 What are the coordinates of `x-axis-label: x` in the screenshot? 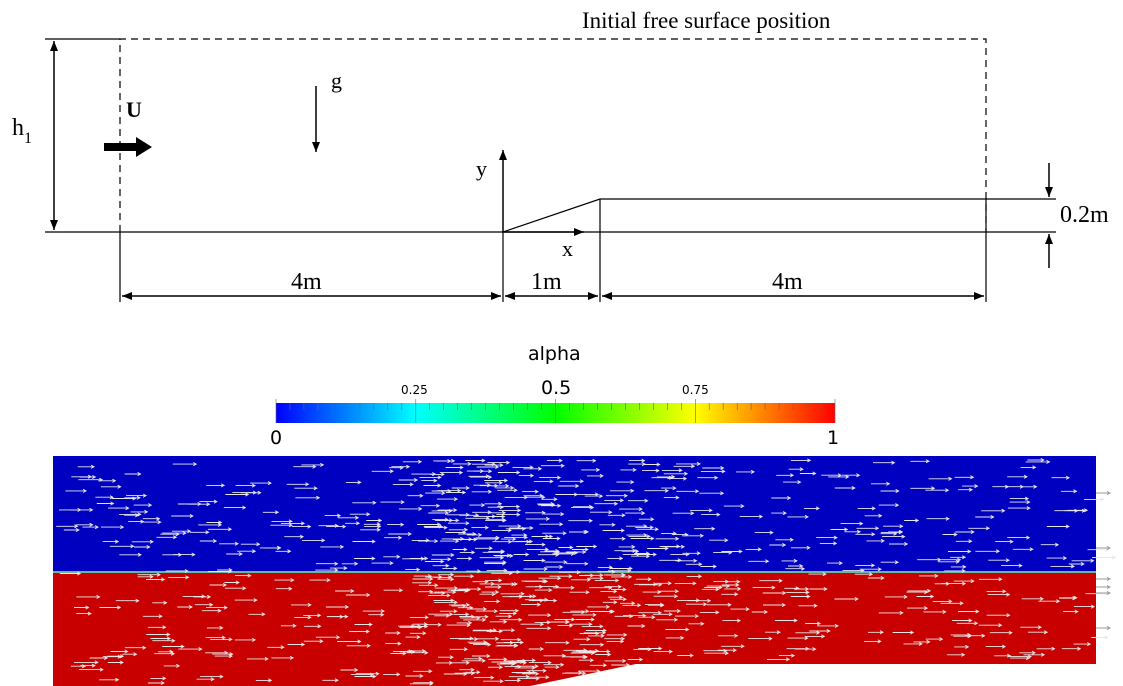 It's located at (567, 248).